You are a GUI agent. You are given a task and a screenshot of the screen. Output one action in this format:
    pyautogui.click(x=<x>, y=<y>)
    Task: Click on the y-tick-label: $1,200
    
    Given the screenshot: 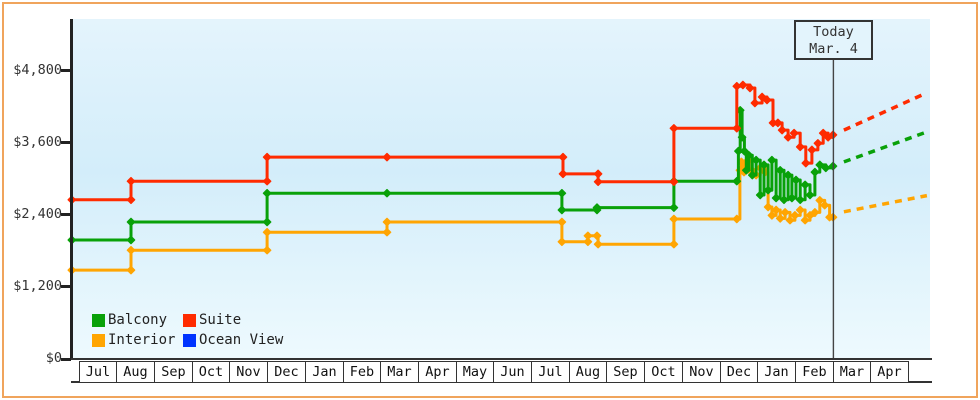 What is the action you would take?
    pyautogui.click(x=37, y=285)
    